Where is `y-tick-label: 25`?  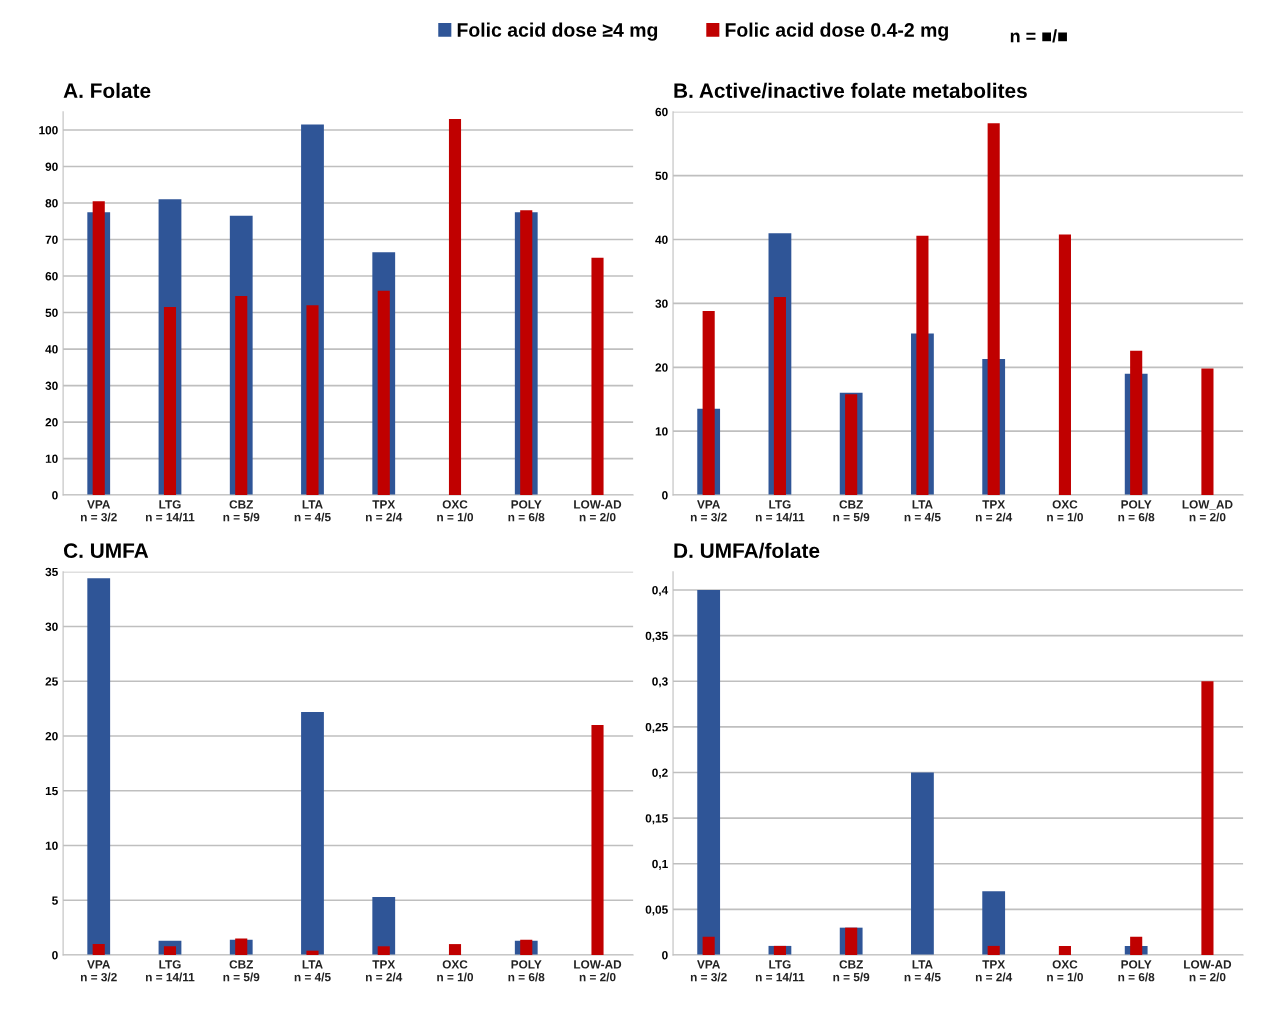 y-tick-label: 25 is located at coordinates (51, 681).